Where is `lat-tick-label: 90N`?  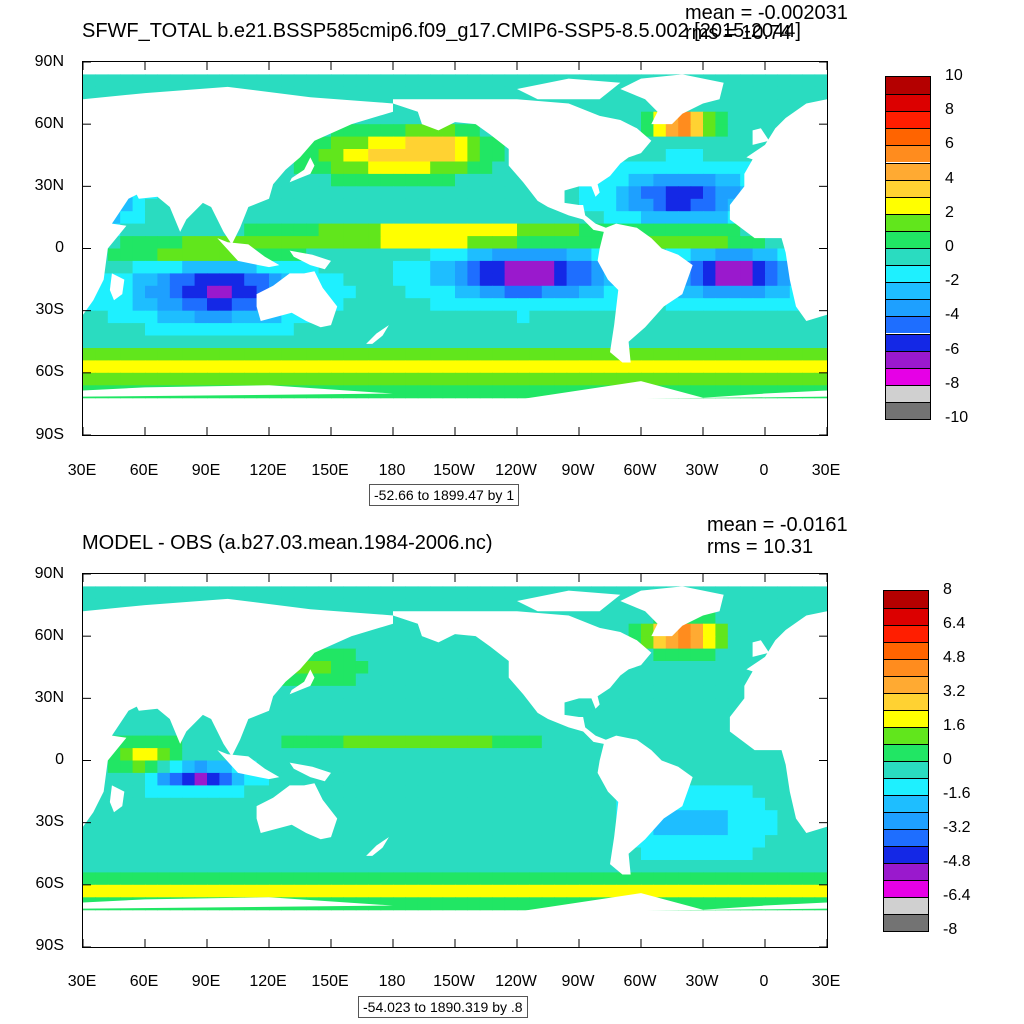
lat-tick-label: 90N is located at coordinates (49, 61).